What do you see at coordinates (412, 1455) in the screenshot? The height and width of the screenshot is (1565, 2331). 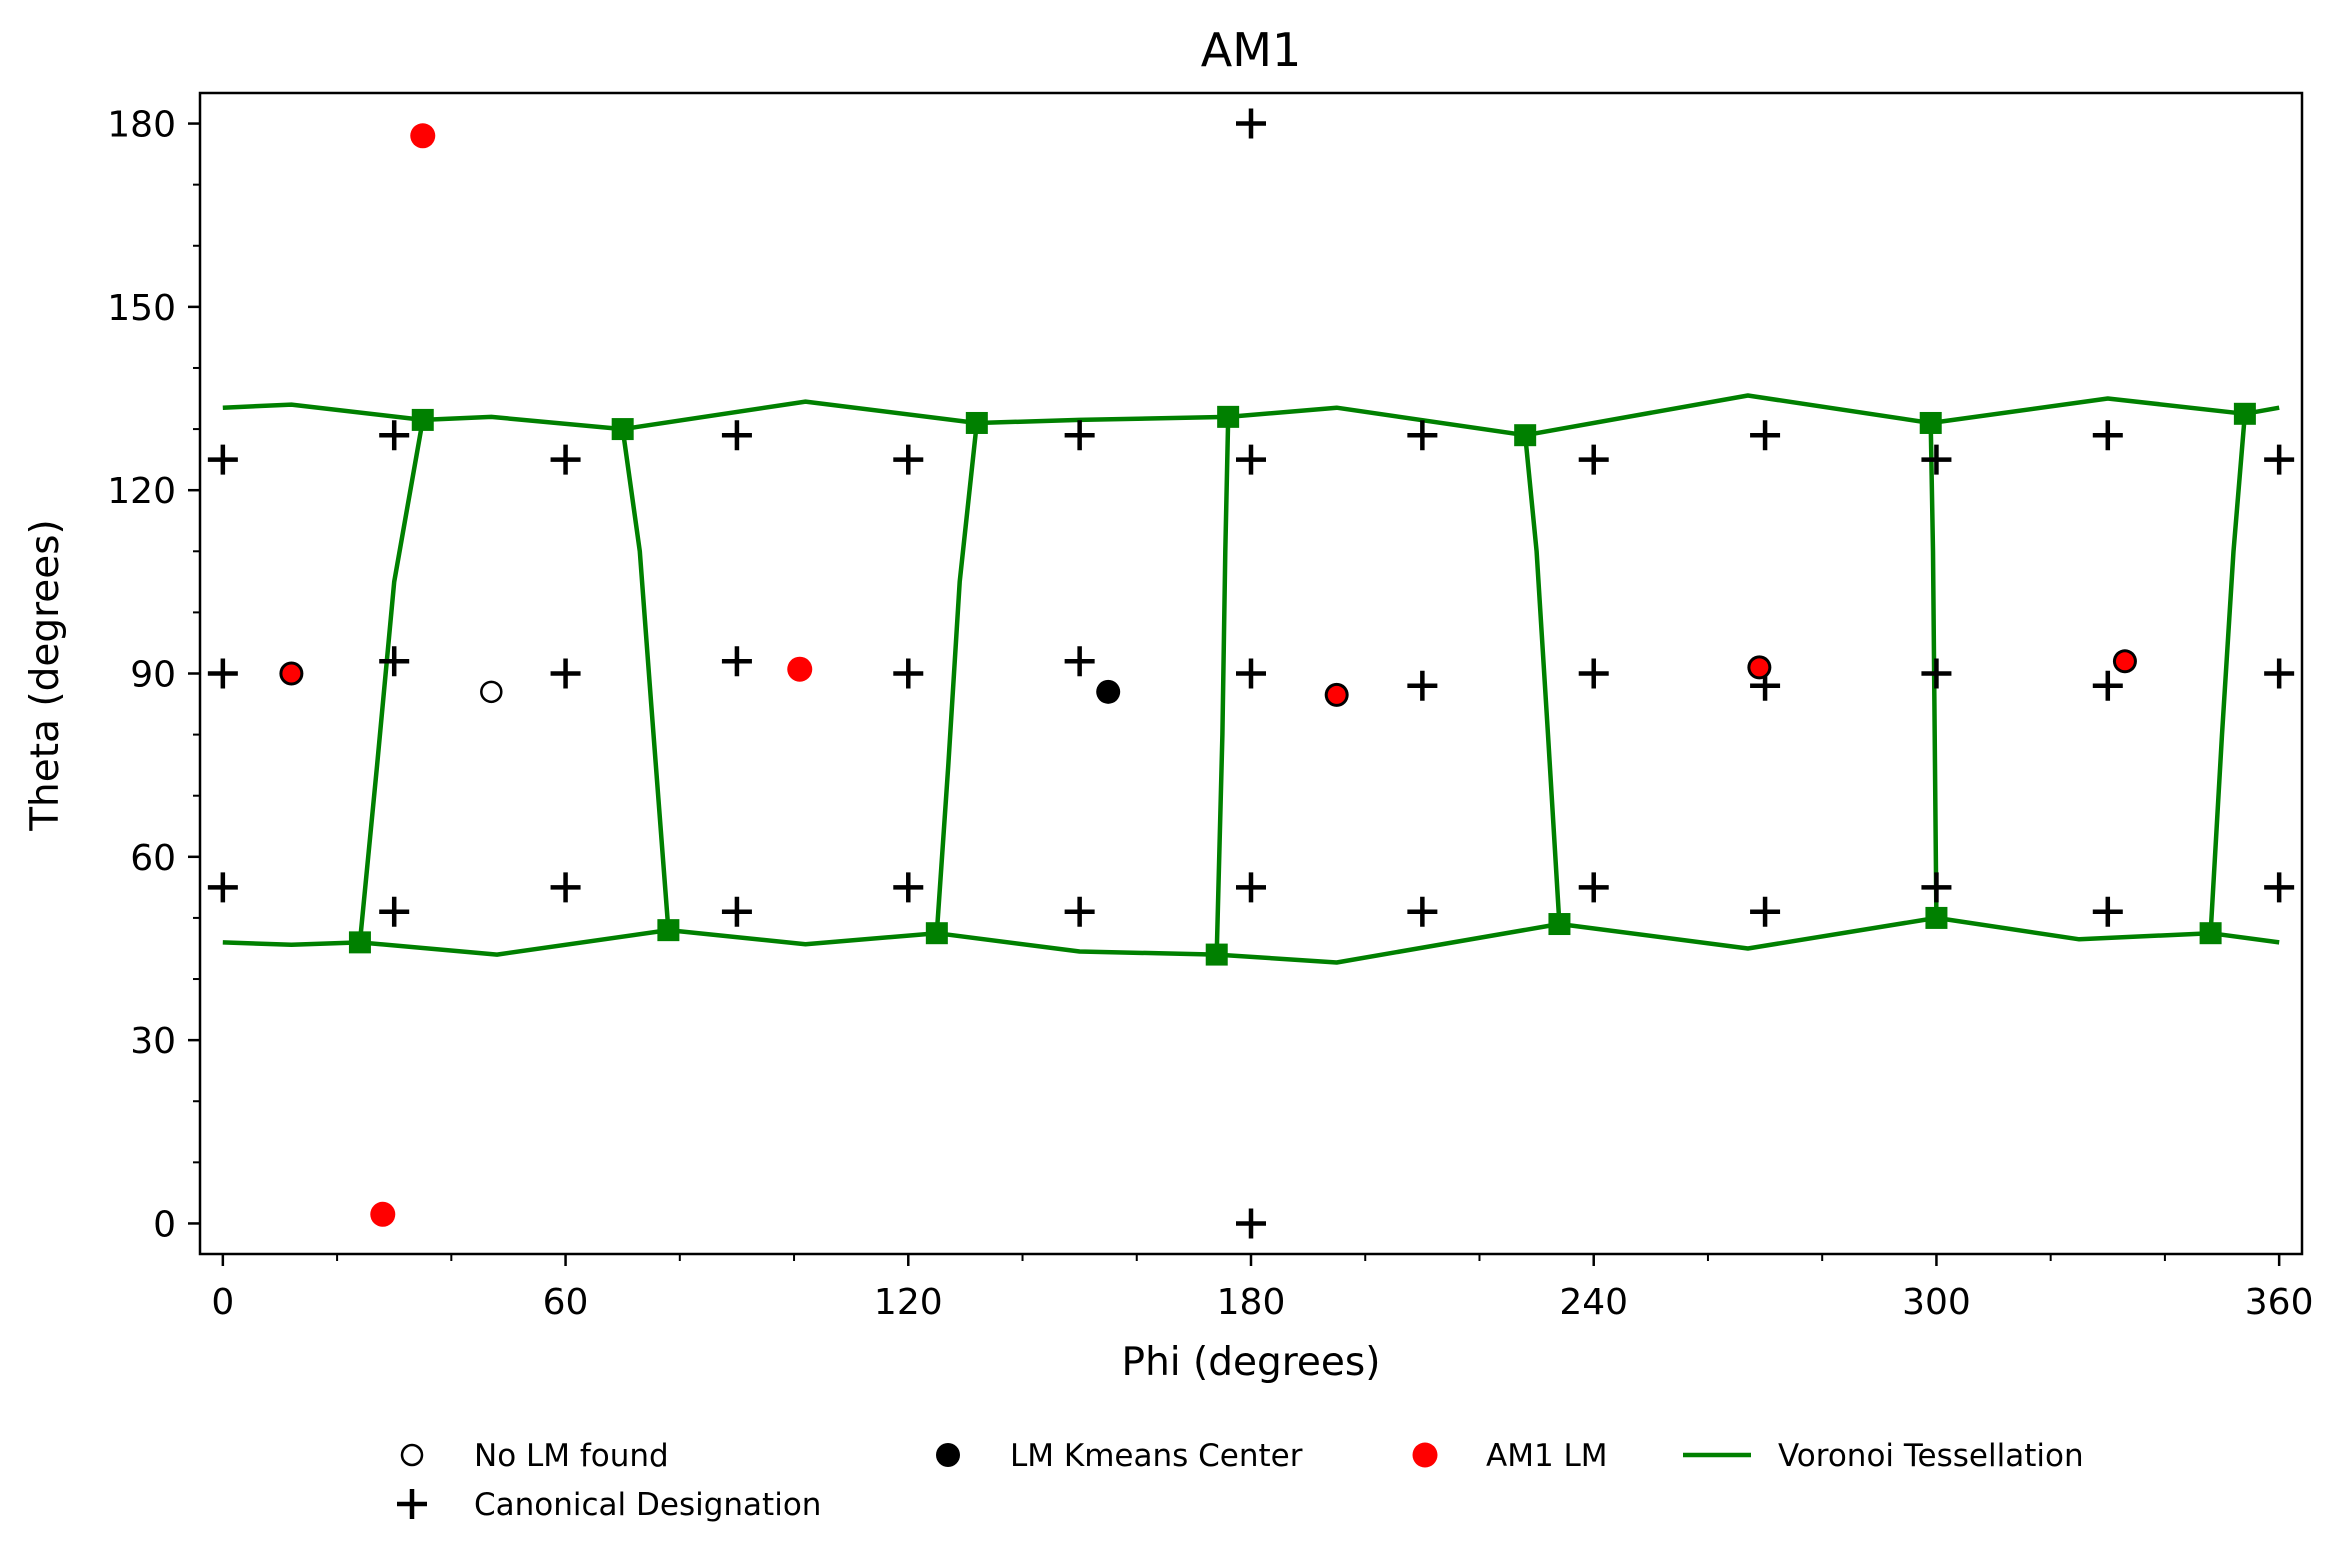 I see `legend-no-lm-found-marker` at bounding box center [412, 1455].